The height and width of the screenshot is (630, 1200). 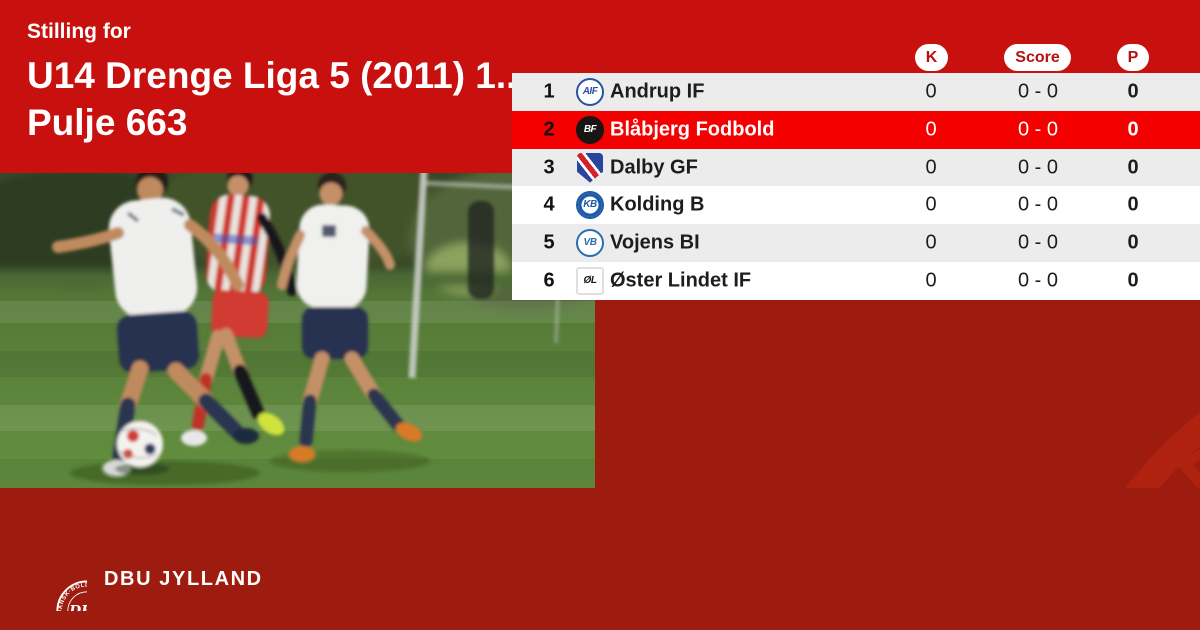 I want to click on club-logo-cell: ØL, so click(x=590, y=281).